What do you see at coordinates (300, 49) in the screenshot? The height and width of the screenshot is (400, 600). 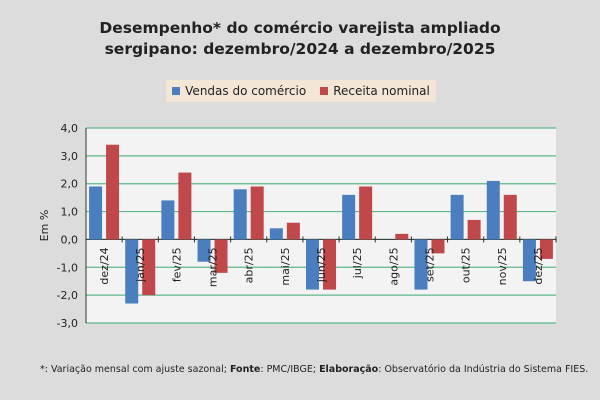 I see `title-line-2: sergipano: dezembro/2024 a dezembro/2025` at bounding box center [300, 49].